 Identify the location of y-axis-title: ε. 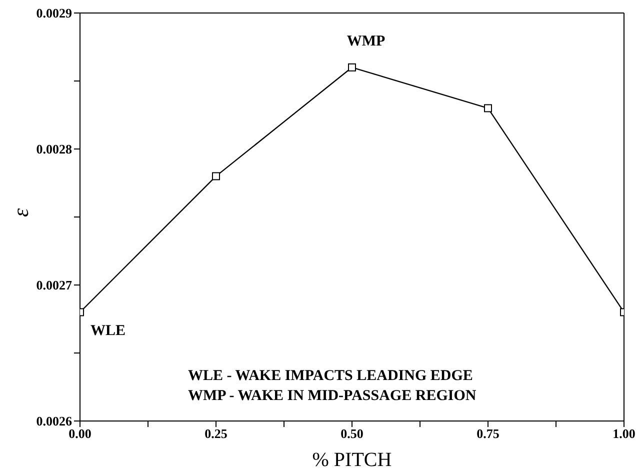
(20, 212).